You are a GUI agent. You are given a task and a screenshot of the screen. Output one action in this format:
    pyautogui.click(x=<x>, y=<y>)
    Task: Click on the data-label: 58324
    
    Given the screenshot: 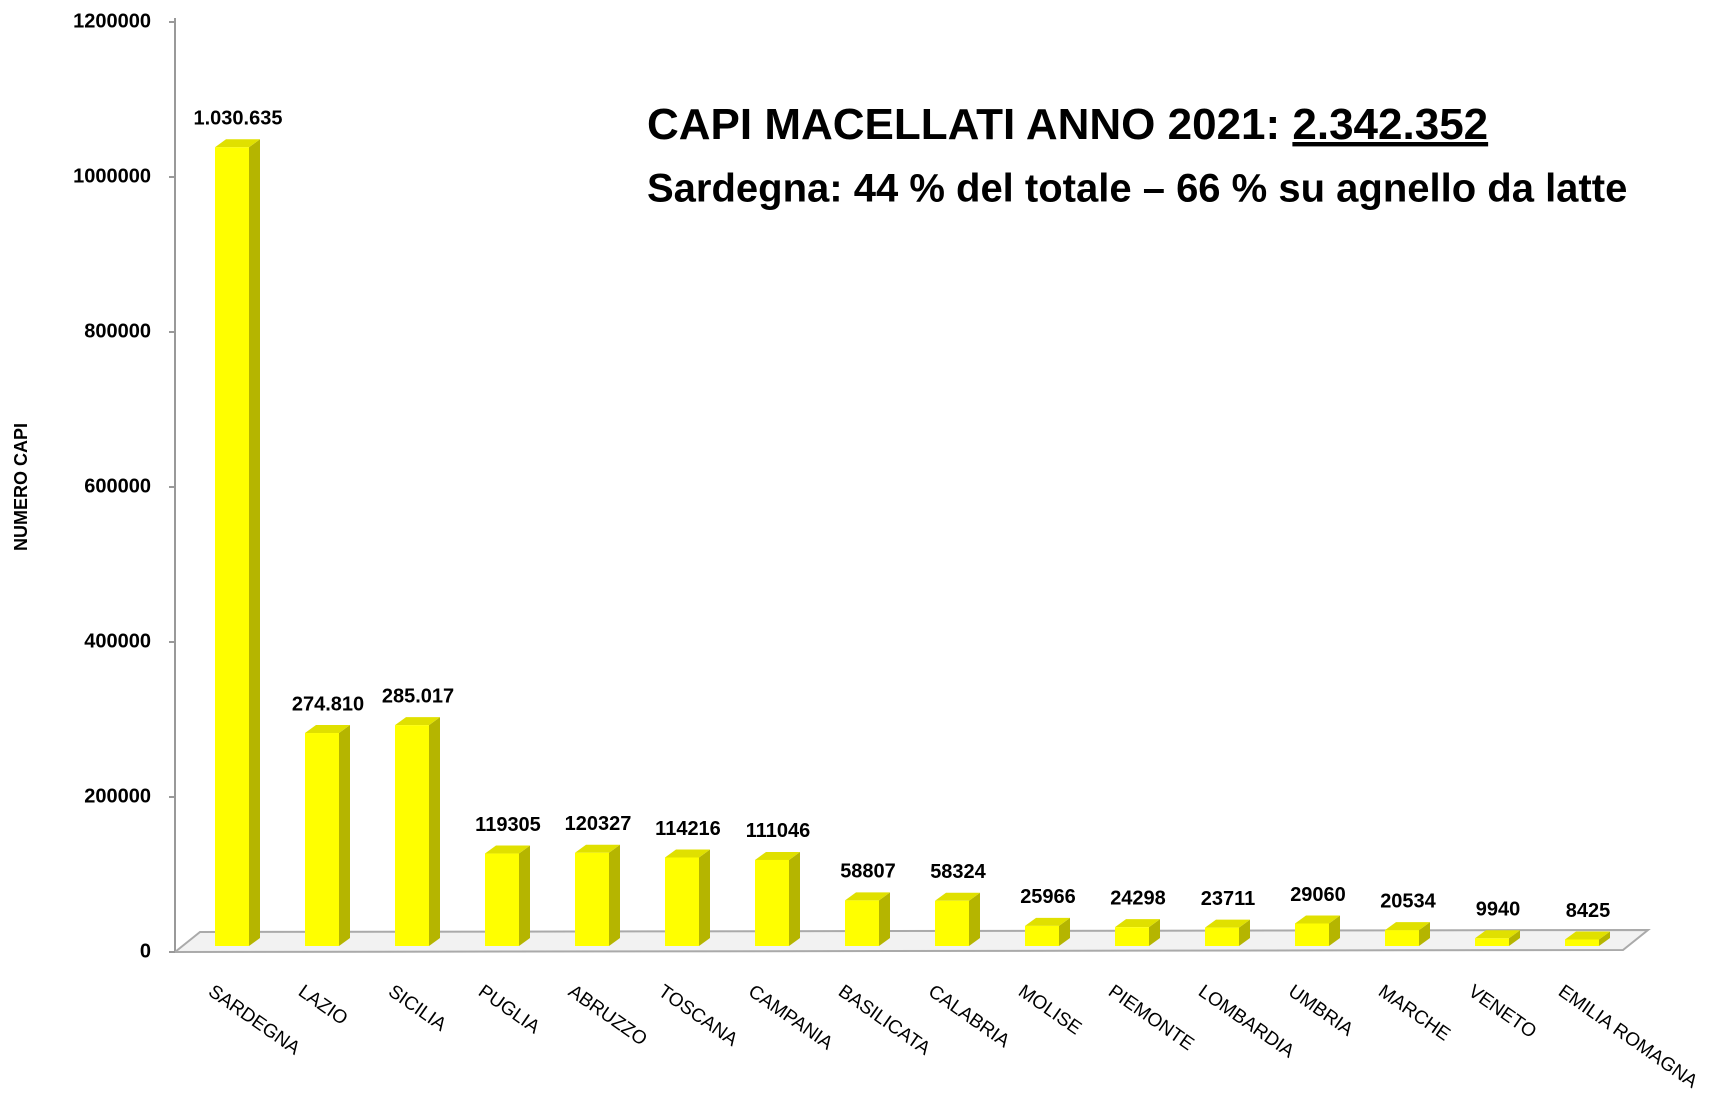 What is the action you would take?
    pyautogui.click(x=958, y=872)
    